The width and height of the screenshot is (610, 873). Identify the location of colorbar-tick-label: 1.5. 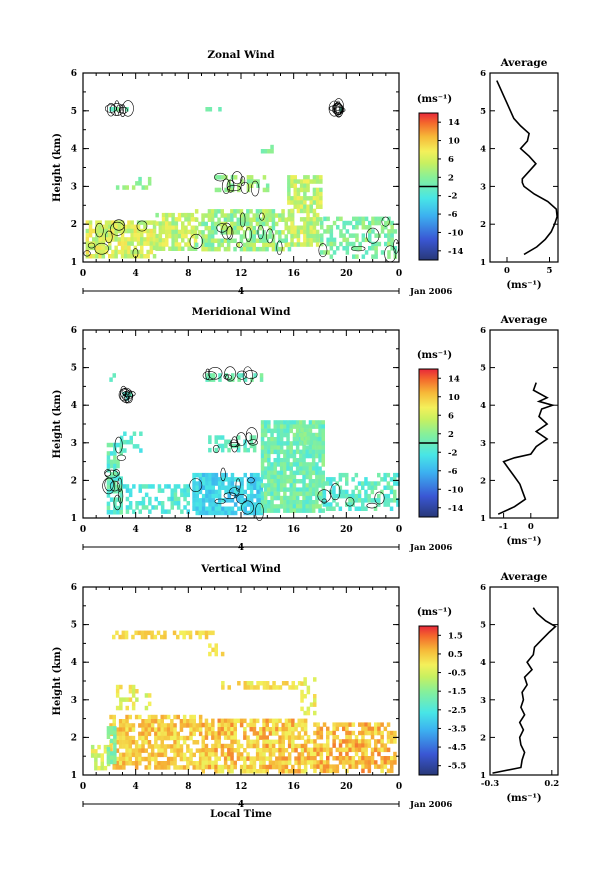
(455, 636).